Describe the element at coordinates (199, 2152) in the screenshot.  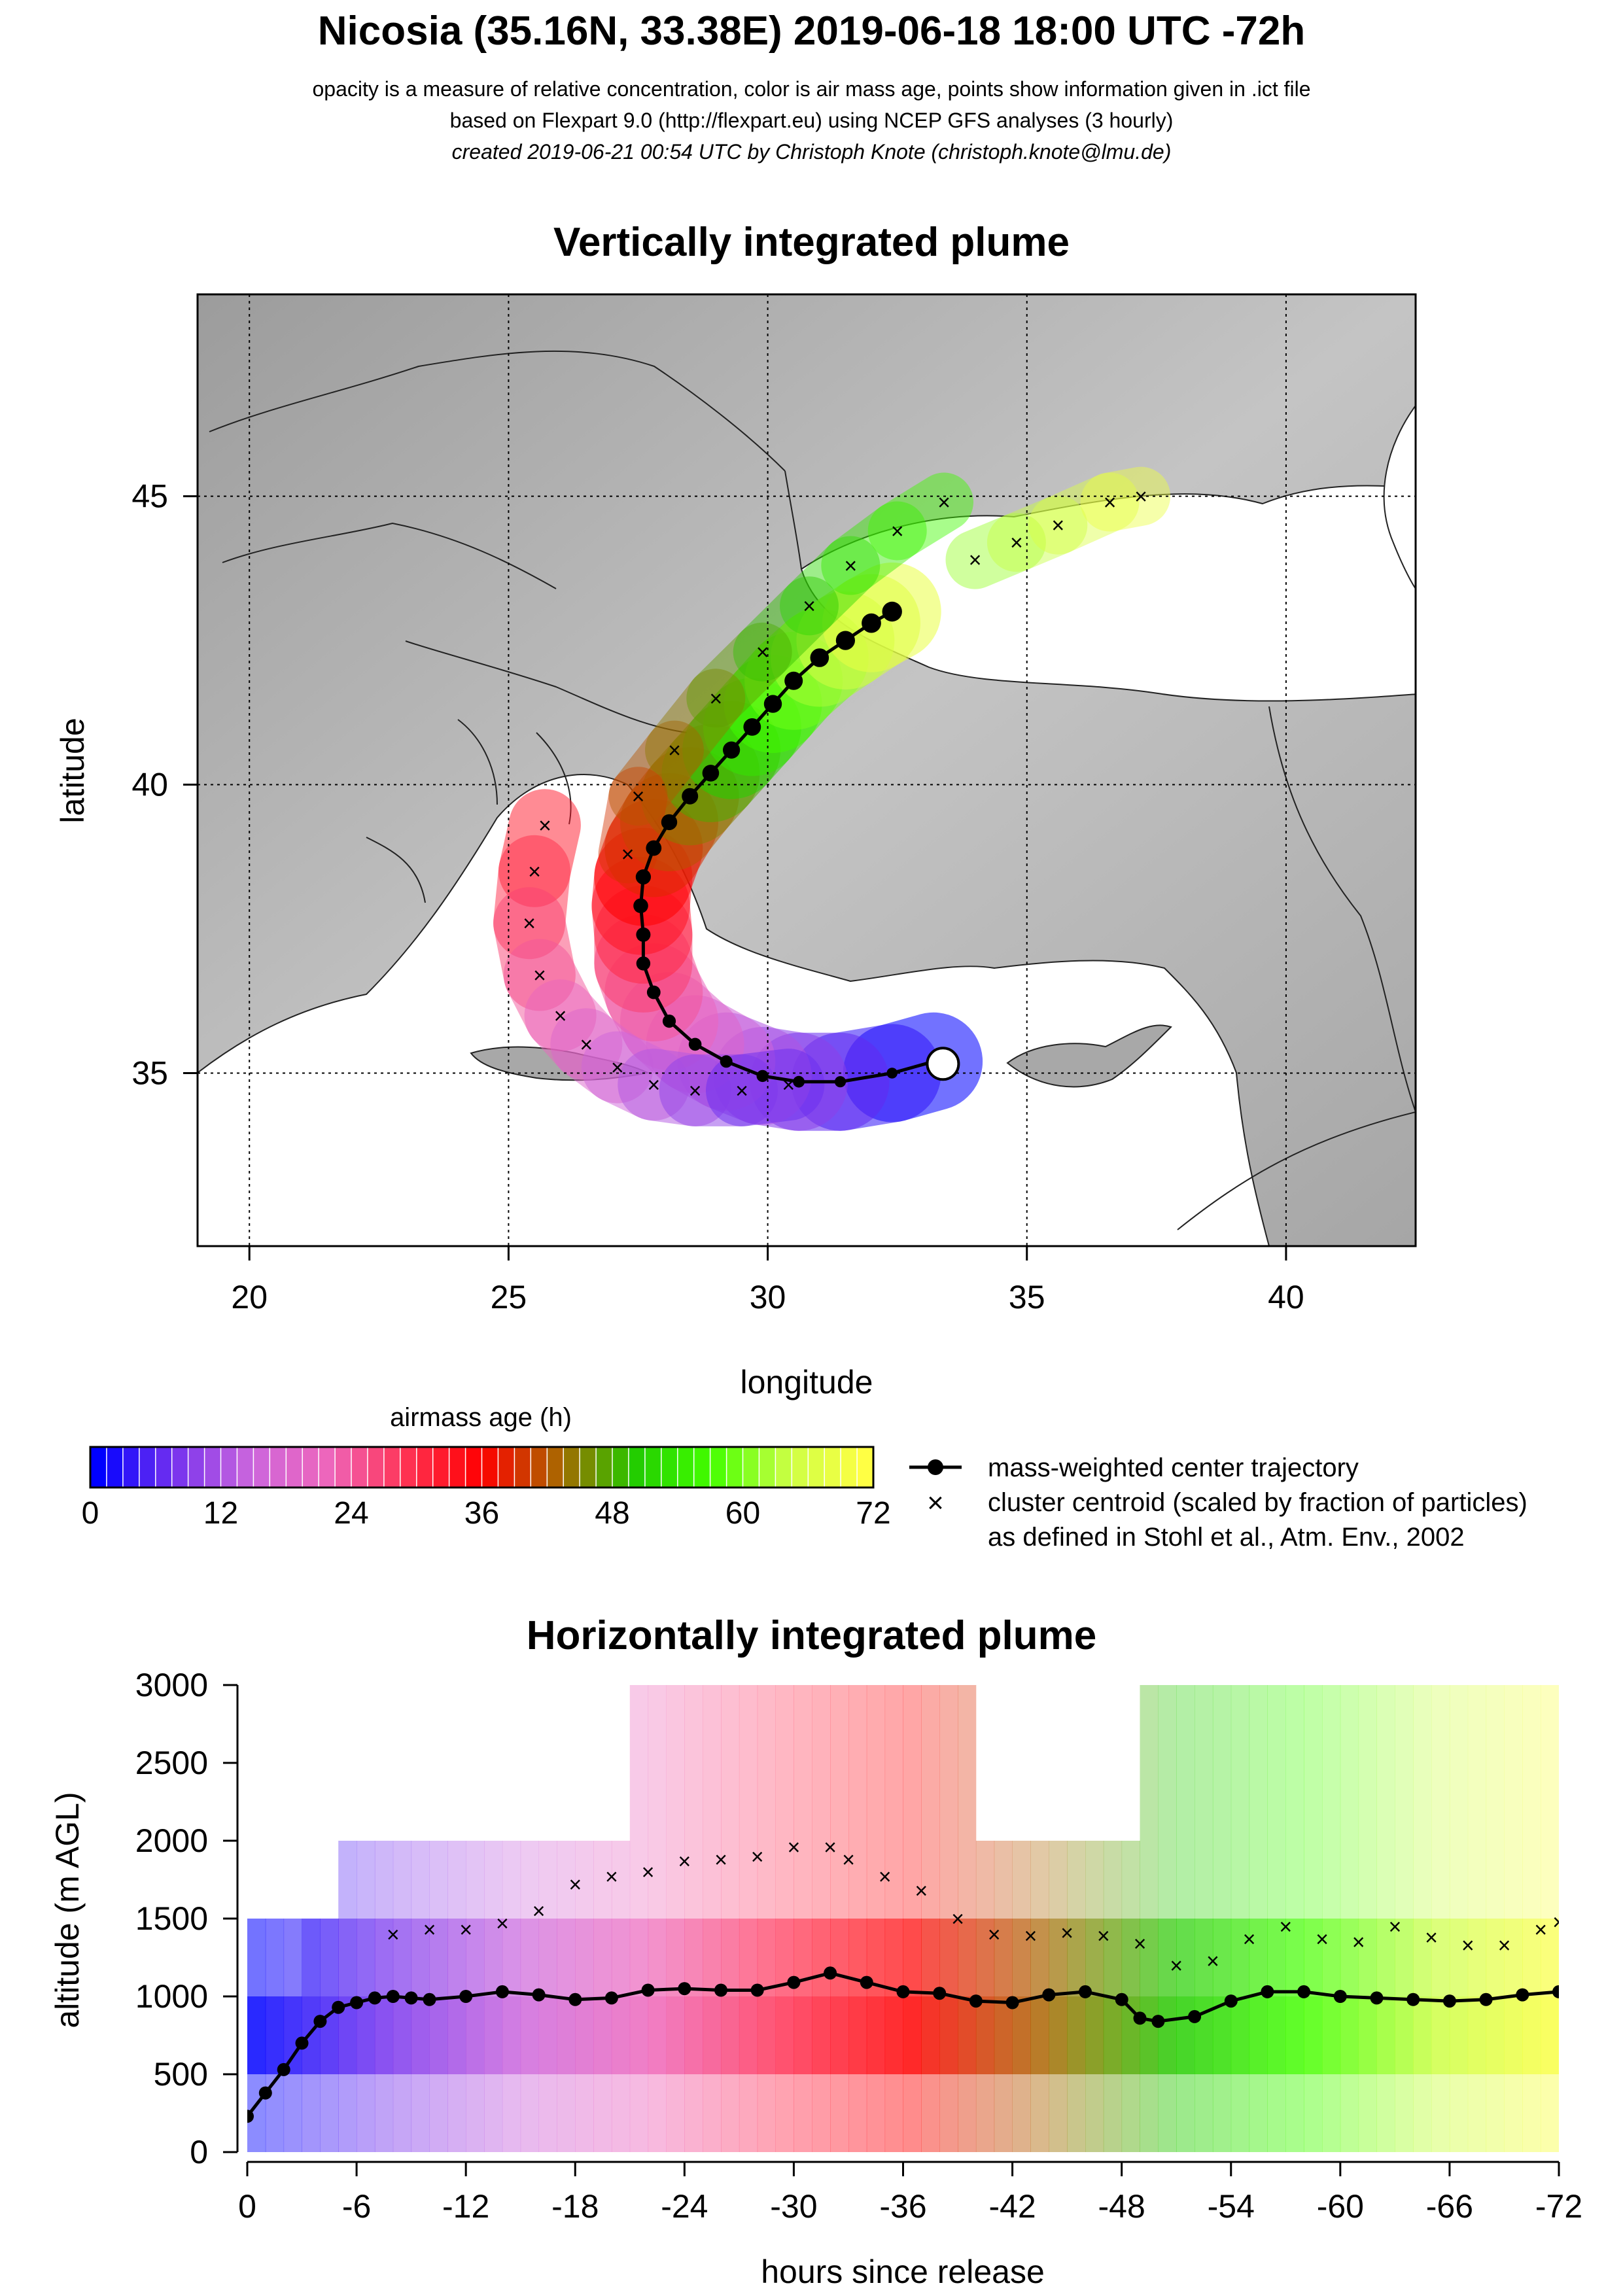
I see `profile-y-tick-label: 0` at that location.